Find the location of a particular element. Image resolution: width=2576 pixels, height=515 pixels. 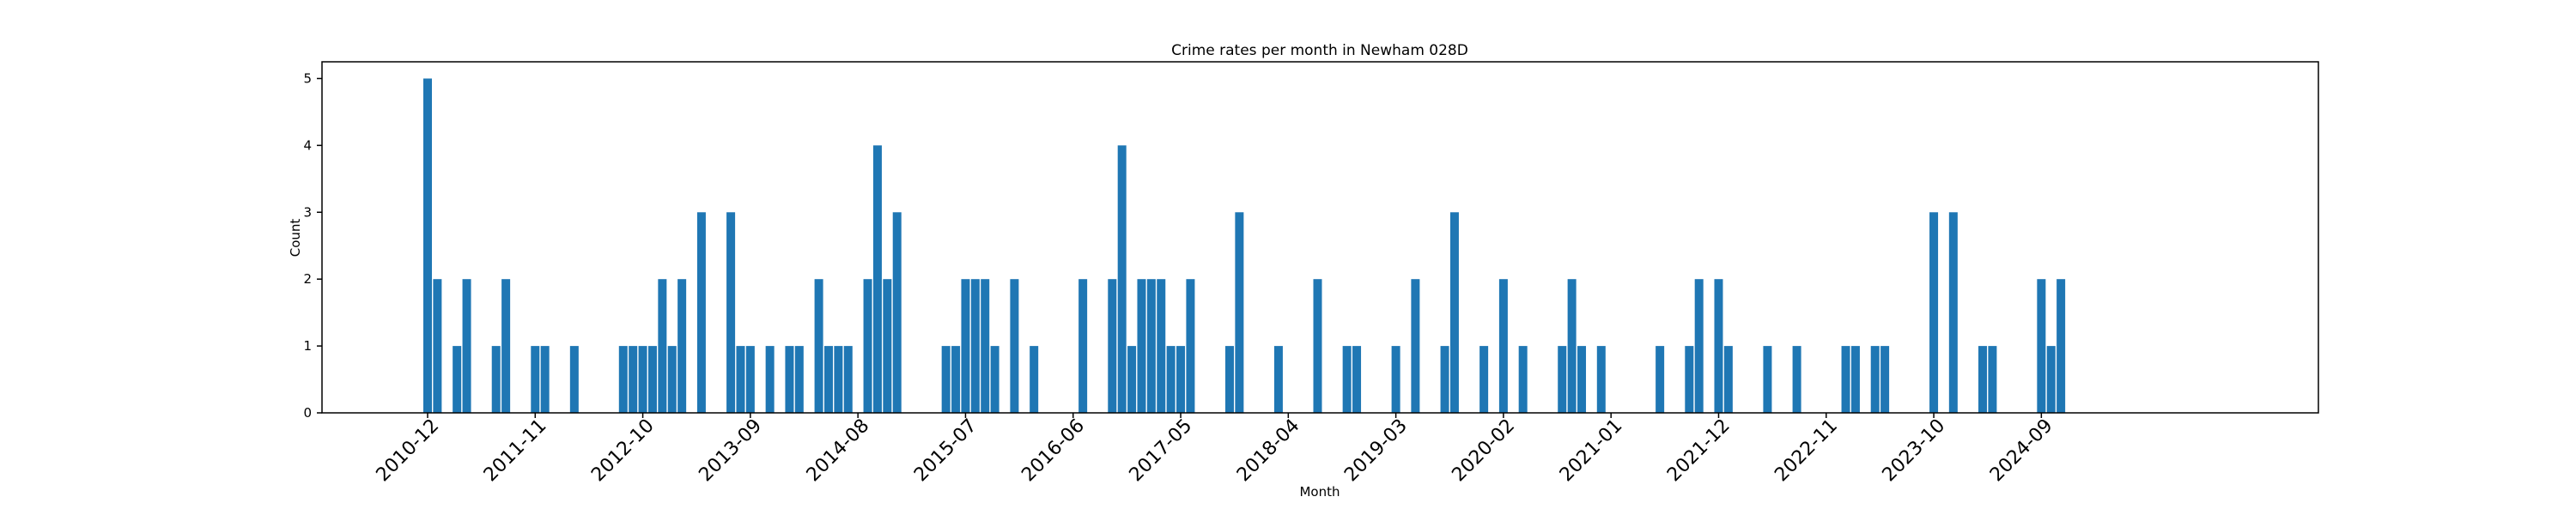

y-tick-label-4: 4 is located at coordinates (307, 145).